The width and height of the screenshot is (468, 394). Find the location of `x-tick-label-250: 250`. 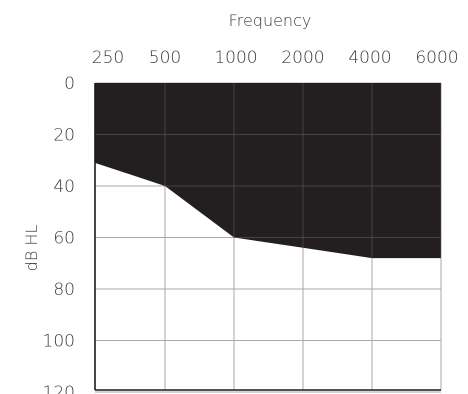

x-tick-label-250: 250 is located at coordinates (108, 58).